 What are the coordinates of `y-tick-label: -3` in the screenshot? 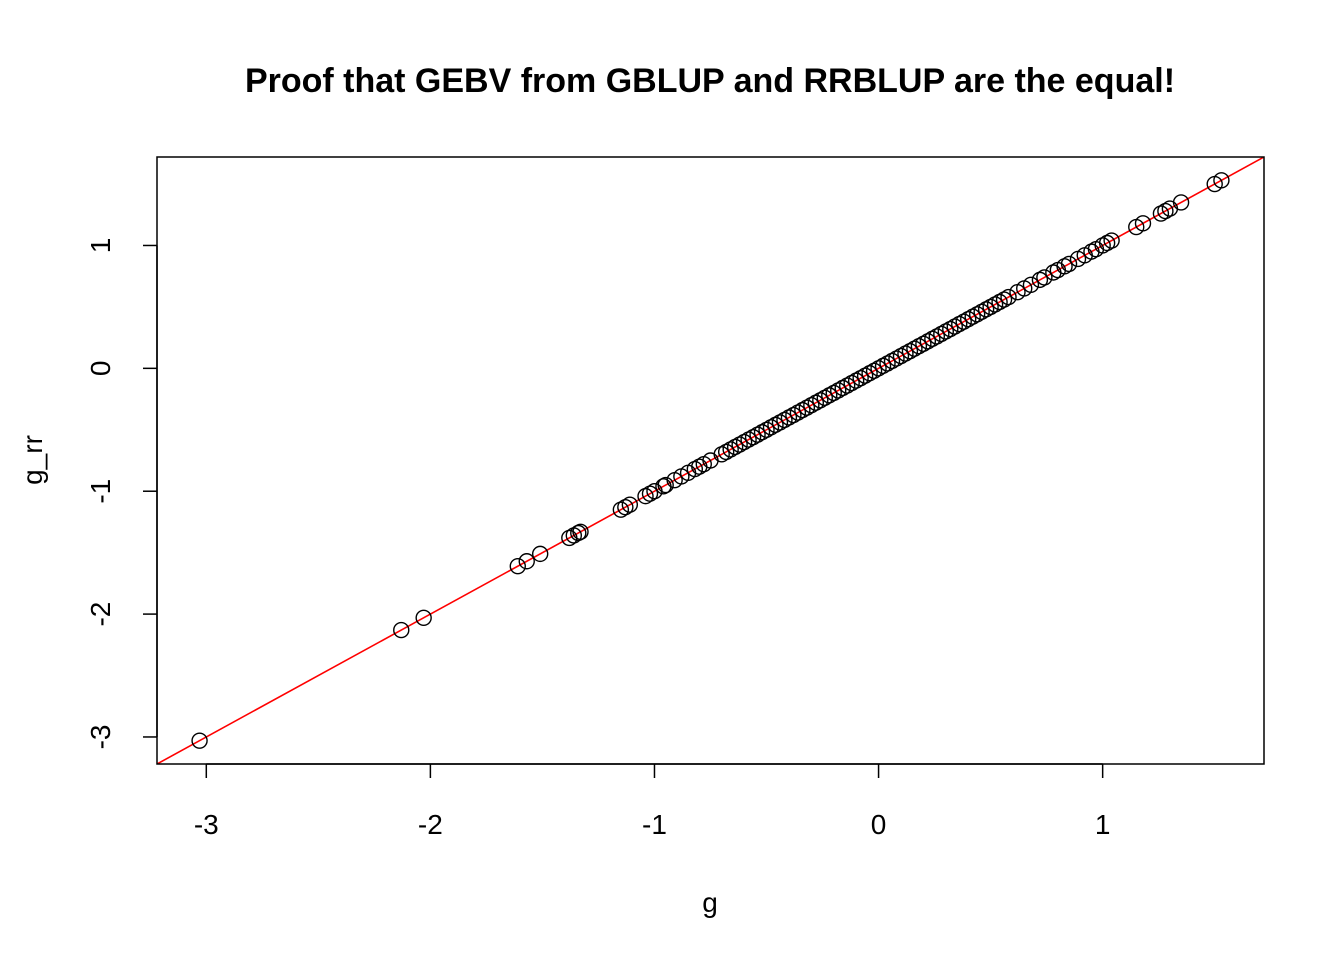 It's located at (100, 737).